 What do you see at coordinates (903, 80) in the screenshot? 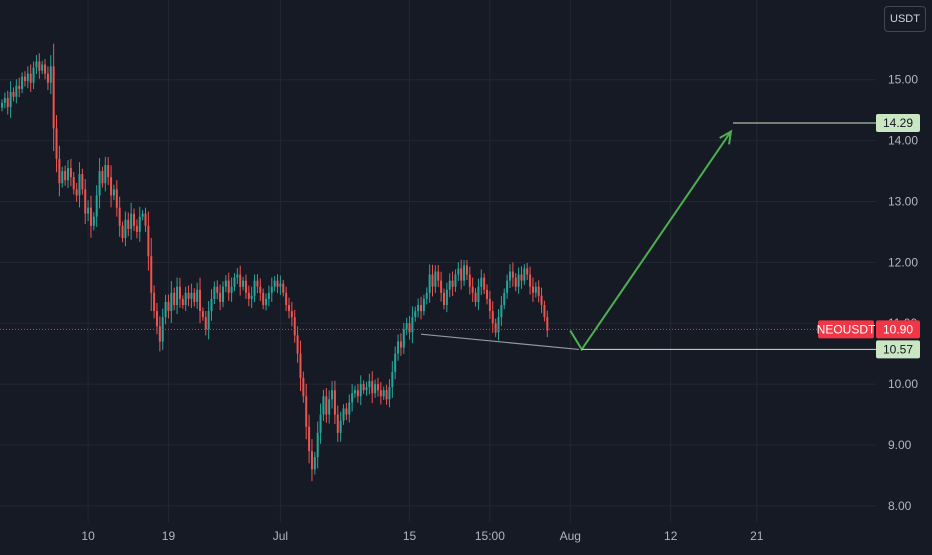
I see `y-tick-label: 15.00` at bounding box center [903, 80].